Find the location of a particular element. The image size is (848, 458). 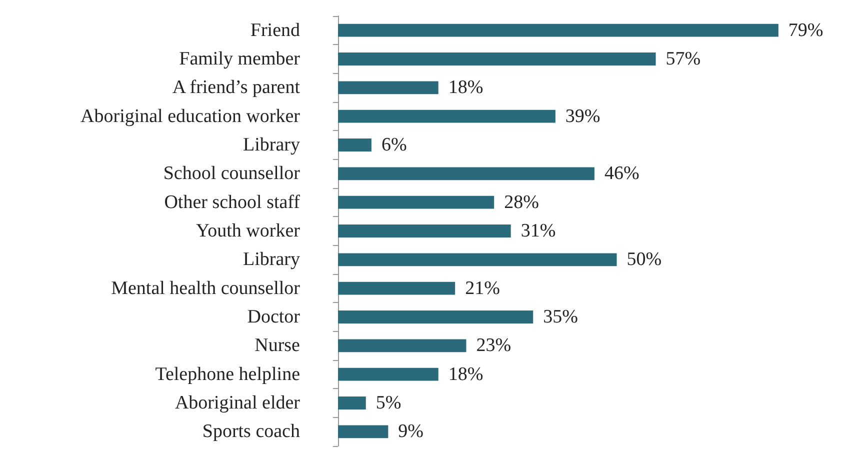

y-tick-label: Youth worker is located at coordinates (248, 231).